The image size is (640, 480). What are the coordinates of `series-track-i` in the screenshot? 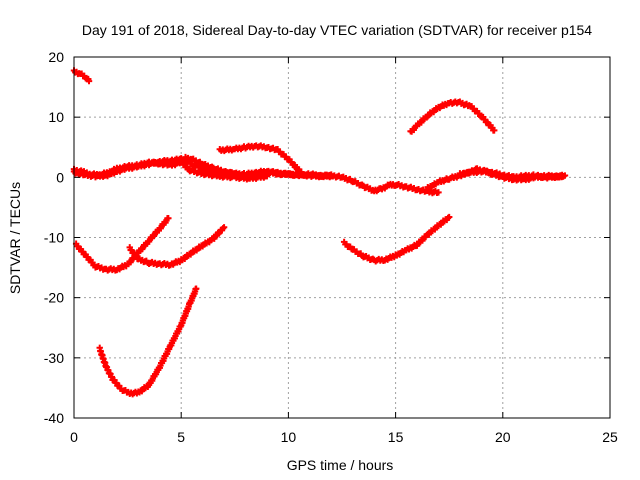 It's located at (148, 341).